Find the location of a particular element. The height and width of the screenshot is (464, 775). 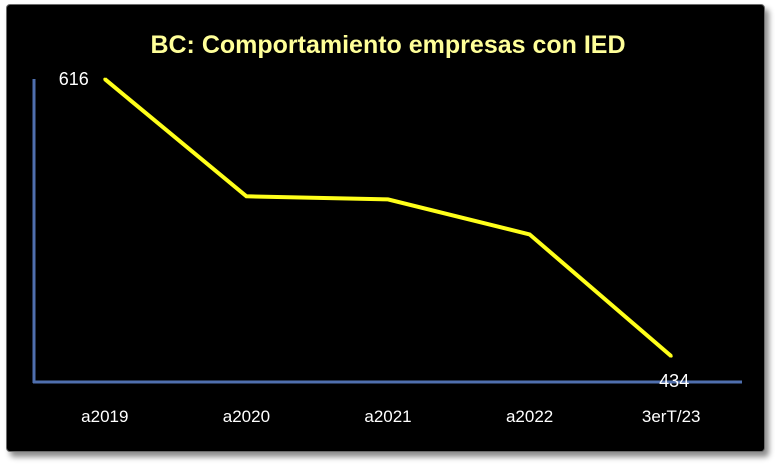

data-label-4: 434 is located at coordinates (674, 381).